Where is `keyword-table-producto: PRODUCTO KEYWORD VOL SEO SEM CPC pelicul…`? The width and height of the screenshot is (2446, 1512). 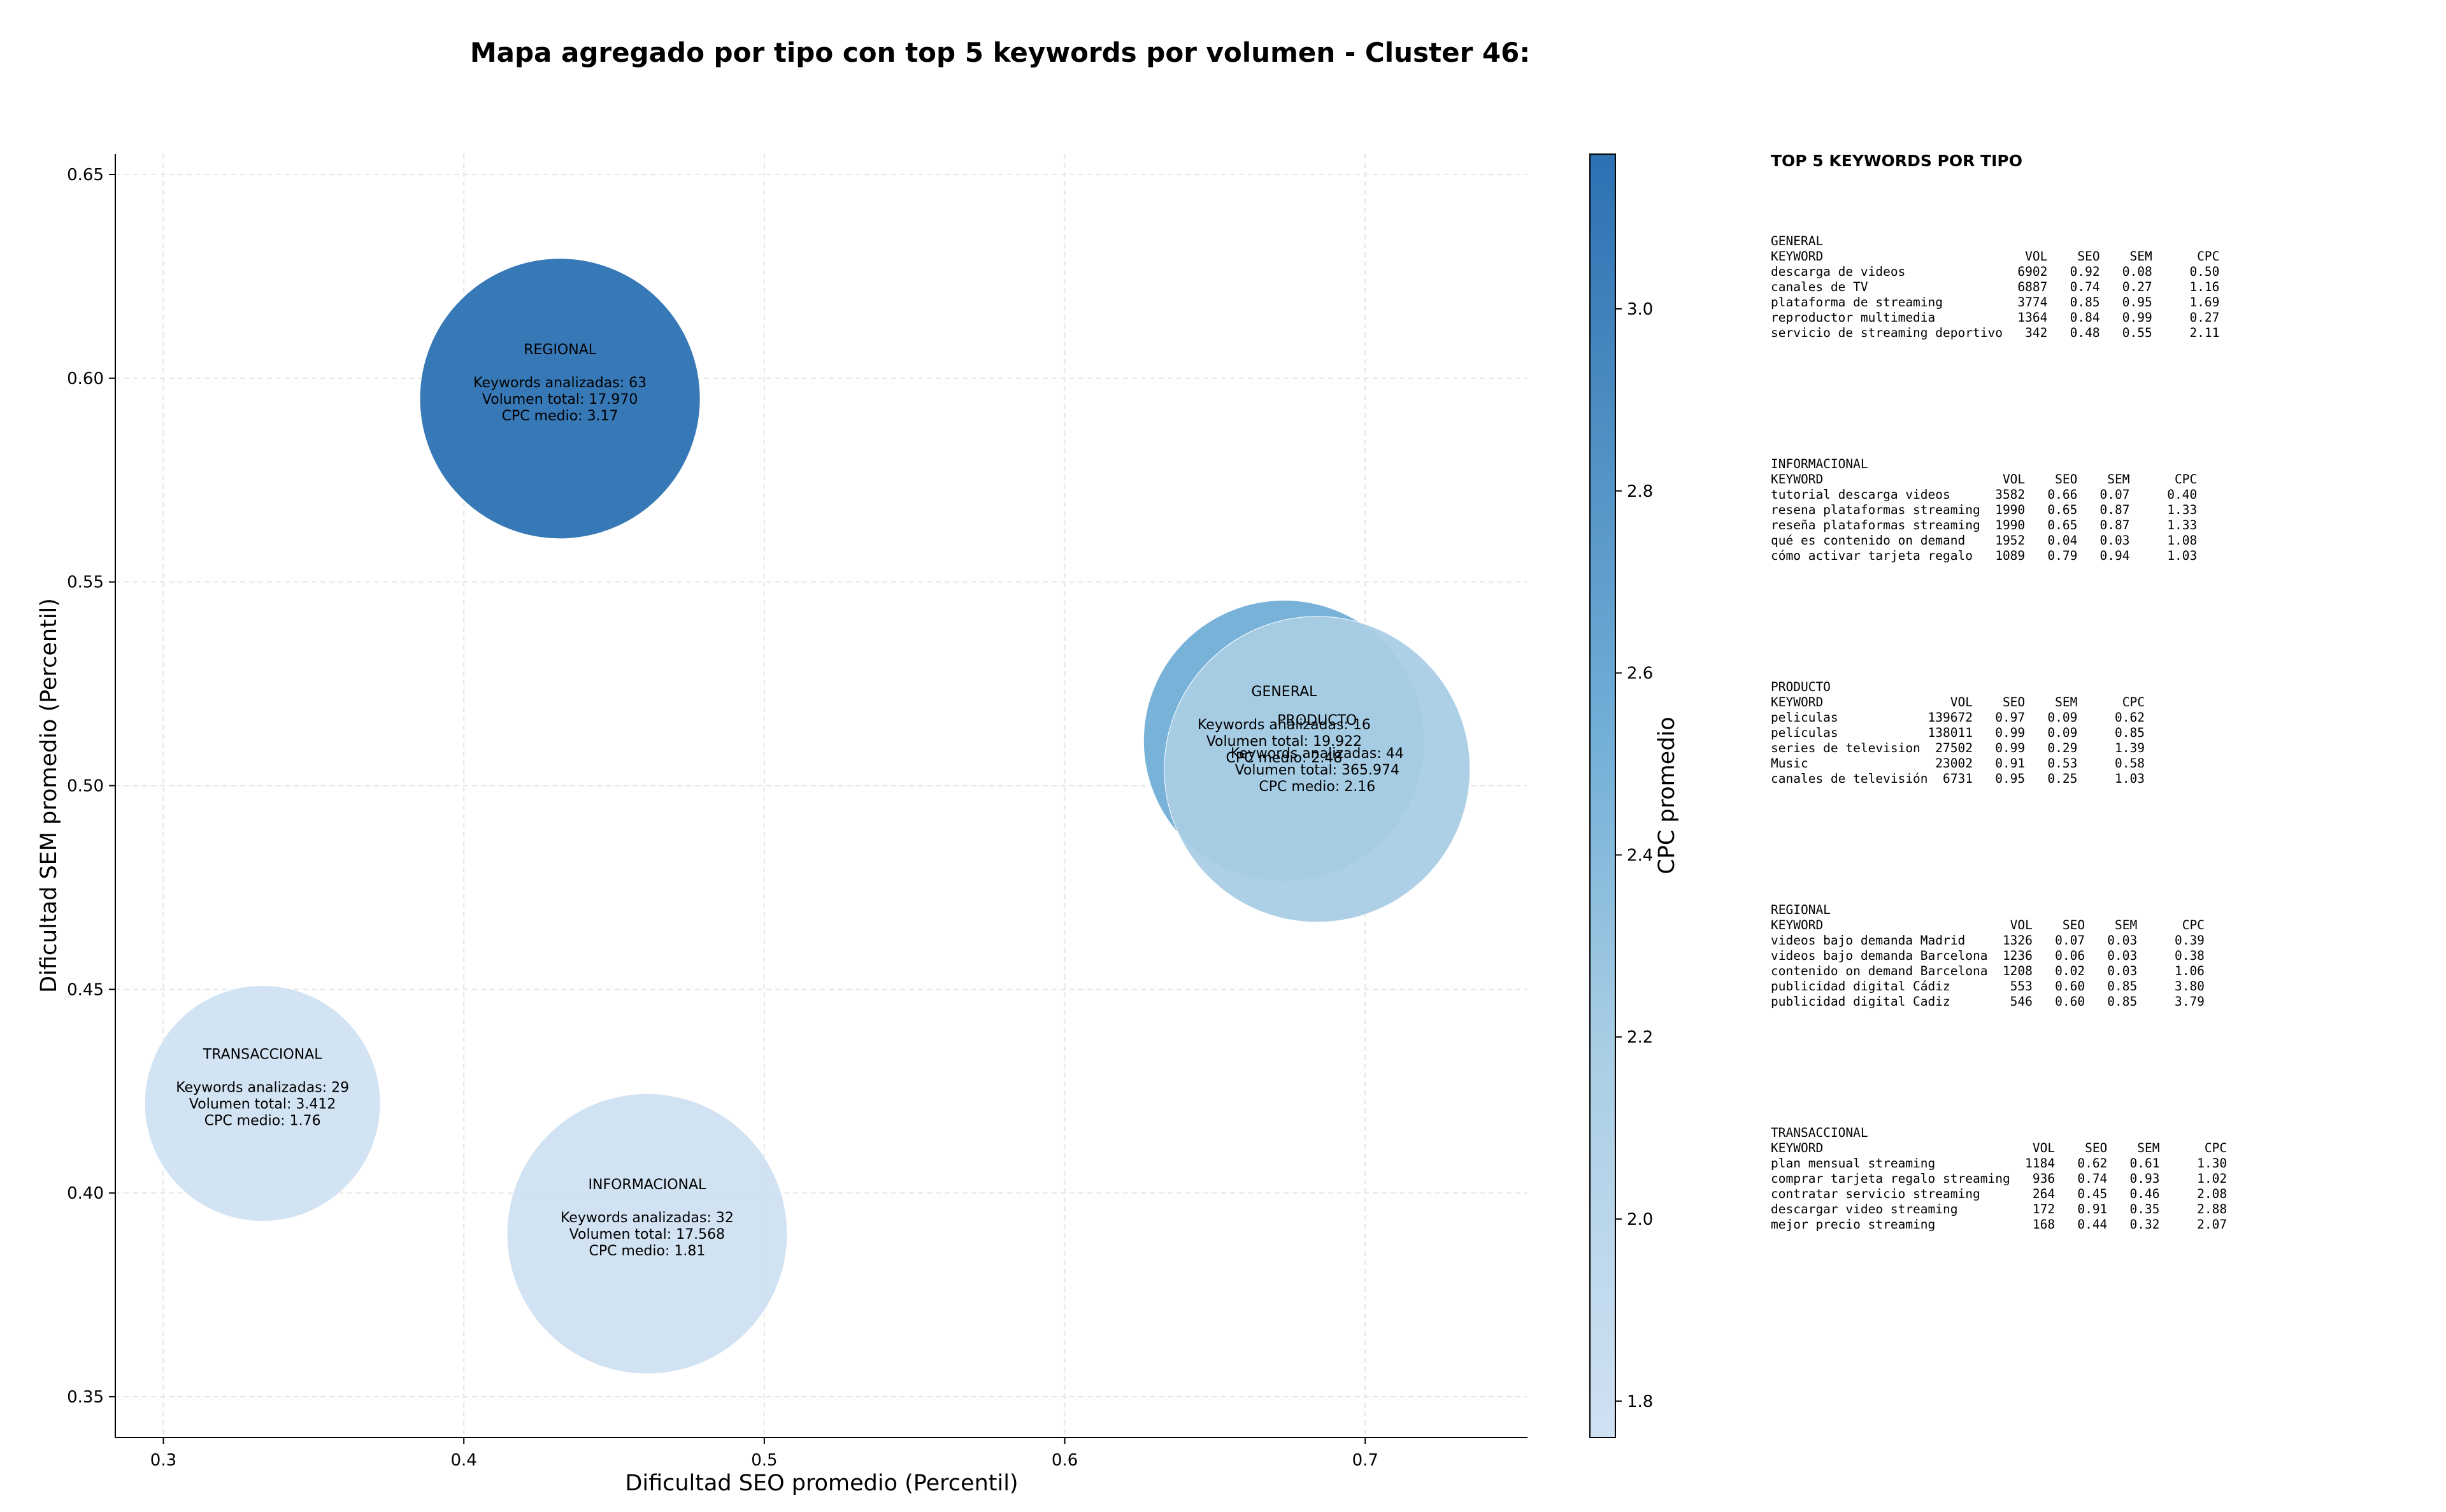
keyword-table-producto: PRODUCTO KEYWORD VOL SEO SEM CPC pelicul… is located at coordinates (1958, 733).